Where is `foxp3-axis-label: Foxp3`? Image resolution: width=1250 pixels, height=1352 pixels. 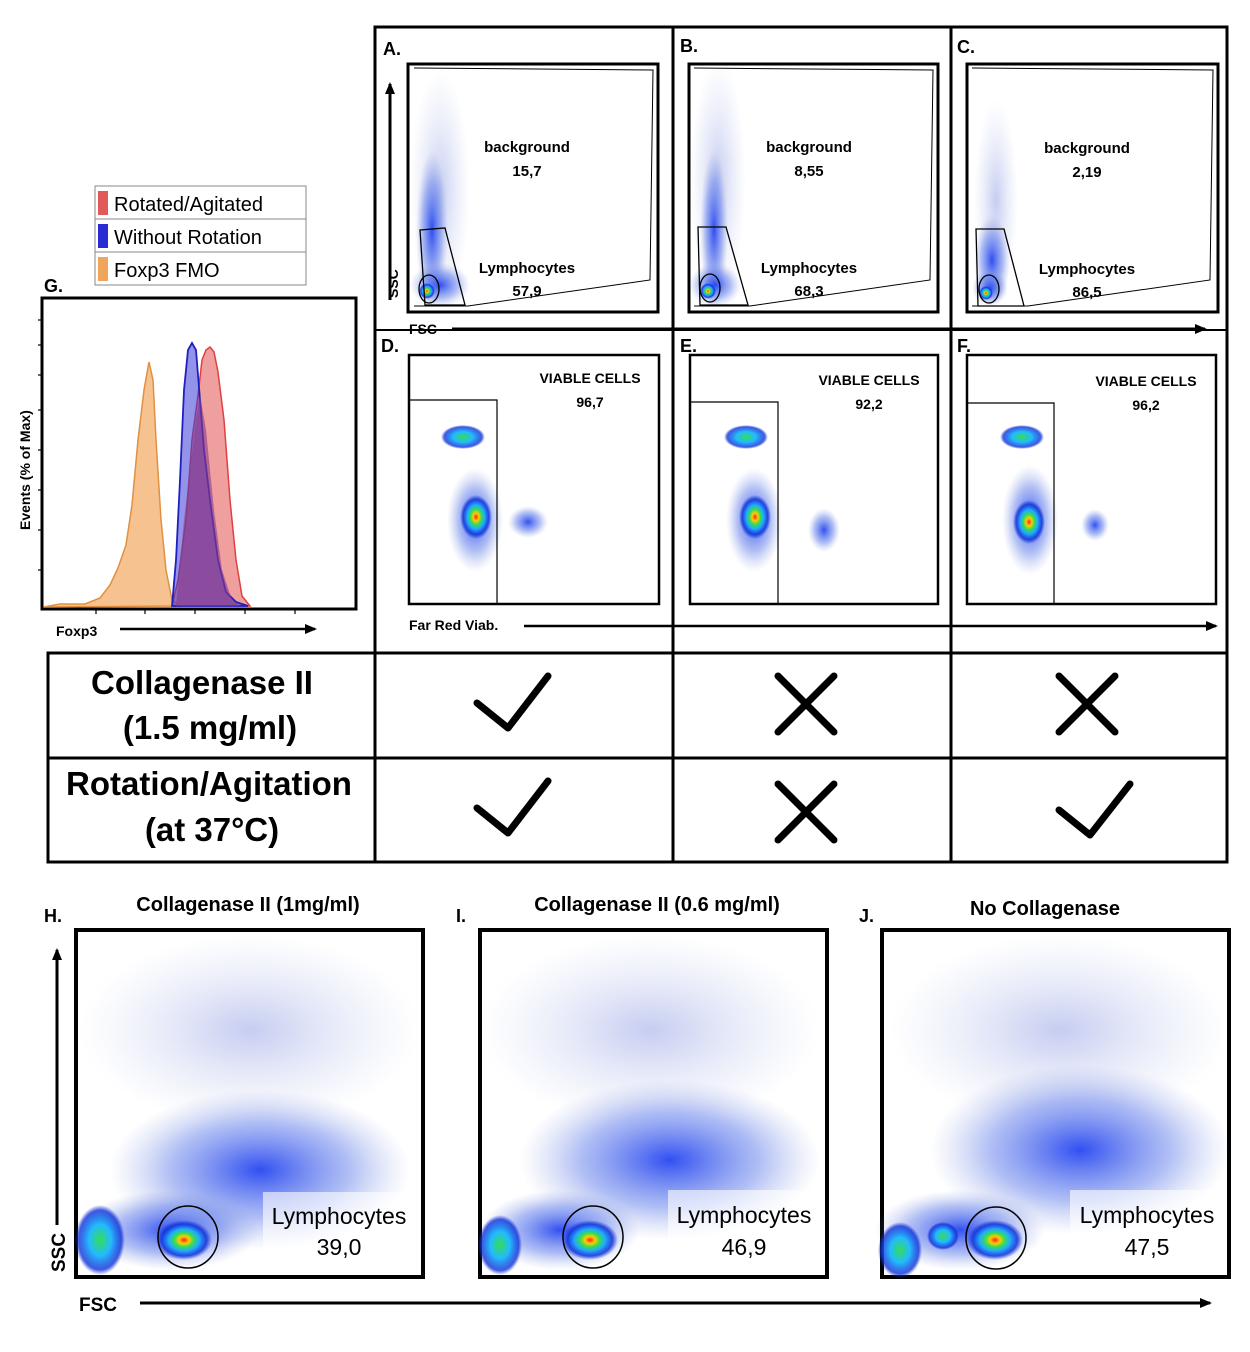
foxp3-axis-label: Foxp3 is located at coordinates (76, 631).